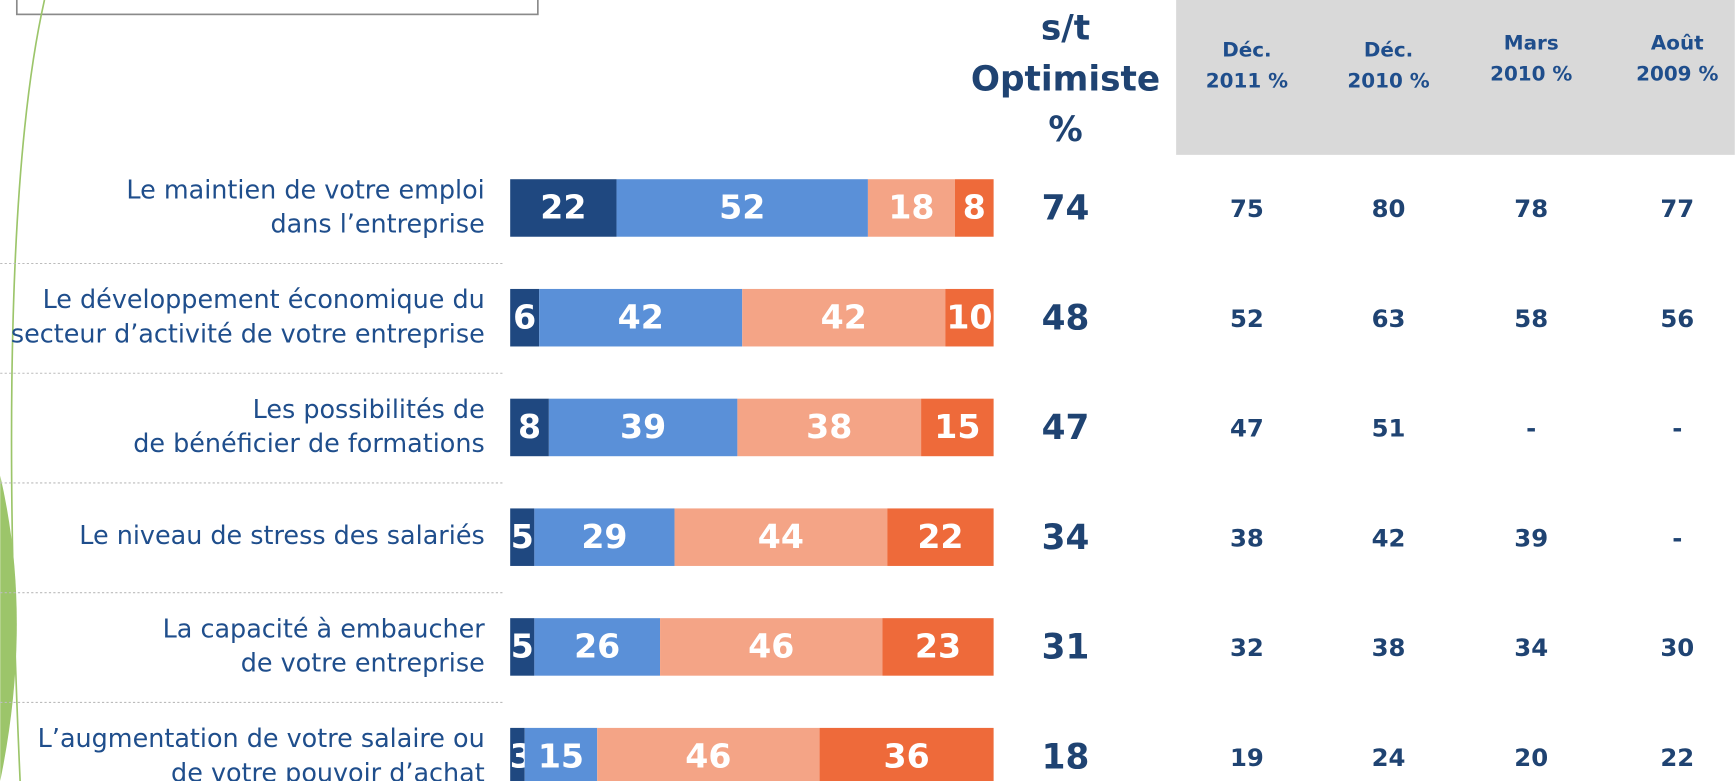 The image size is (1735, 781). I want to click on category-label: de bénéficier de formations, so click(308, 443).